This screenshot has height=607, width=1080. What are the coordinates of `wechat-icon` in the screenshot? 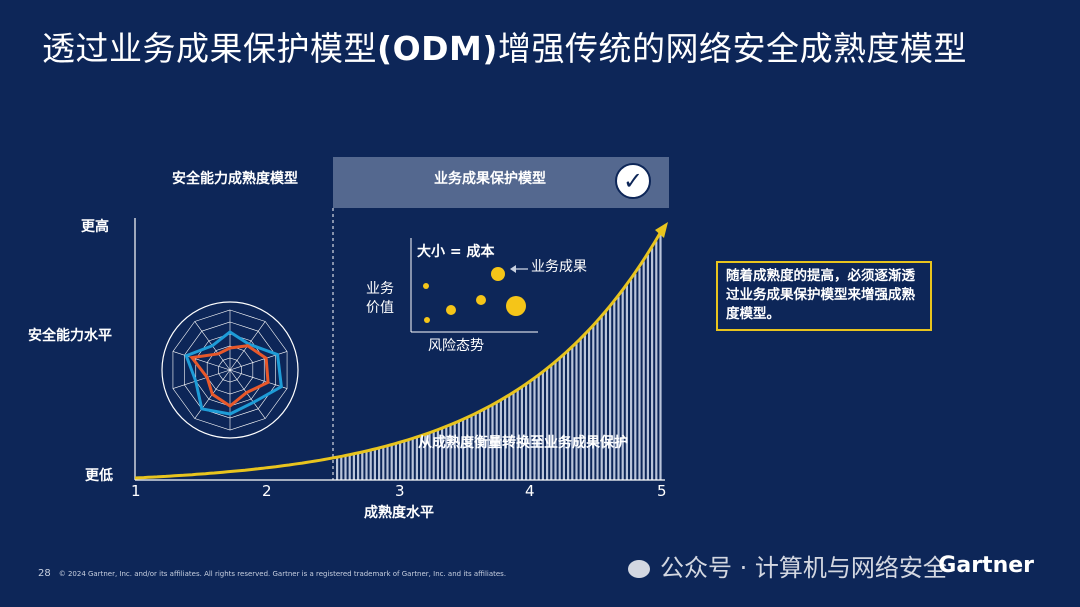 It's located at (639, 569).